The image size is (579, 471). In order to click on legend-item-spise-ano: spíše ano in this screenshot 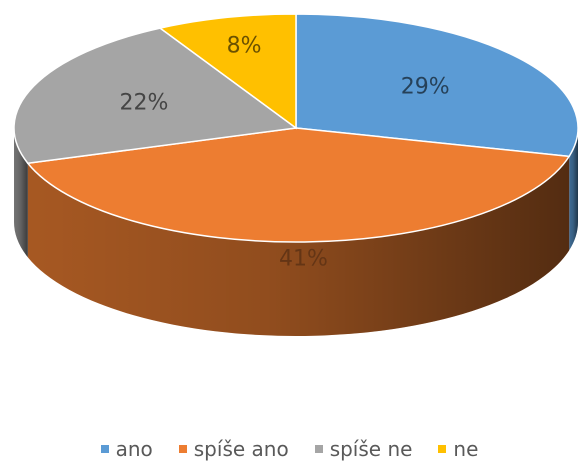, I will do `click(233, 449)`.